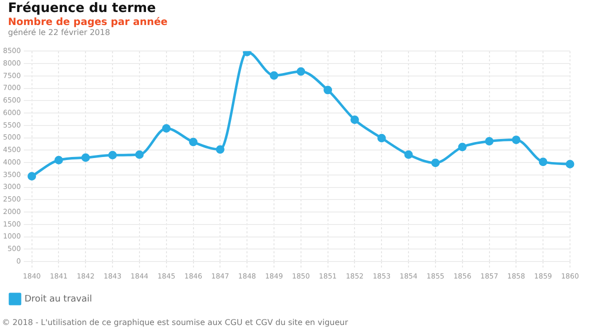 The height and width of the screenshot is (335, 600). Describe the element at coordinates (60, 33) in the screenshot. I see `text: généré le 22 février 2018` at that location.